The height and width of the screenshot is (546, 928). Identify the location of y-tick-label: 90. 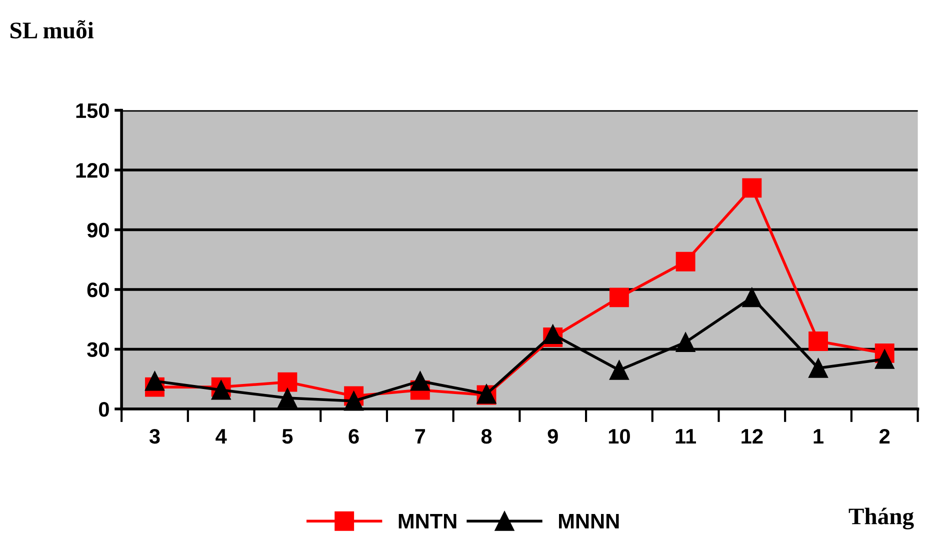
(98, 230).